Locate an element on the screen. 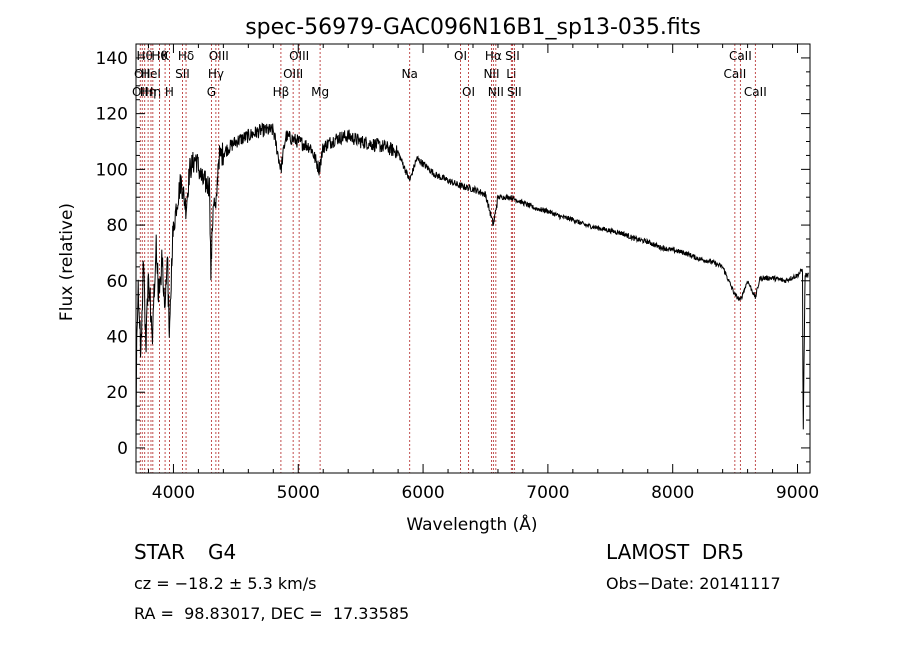 The width and height of the screenshot is (900, 649). y-tick-label-2: 40 is located at coordinates (117, 338).